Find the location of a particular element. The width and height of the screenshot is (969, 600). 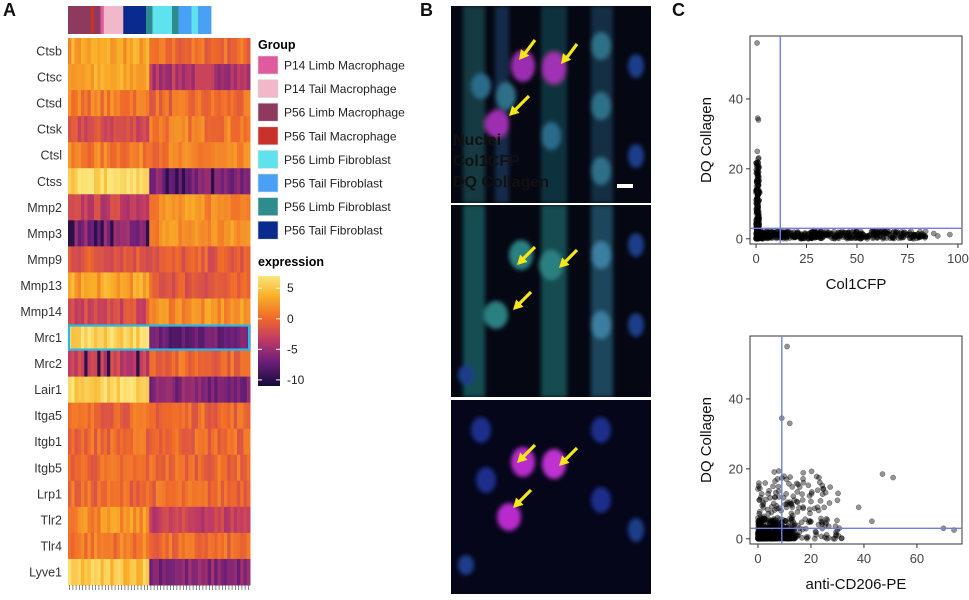

group-legend-title: Group is located at coordinates (277, 45).